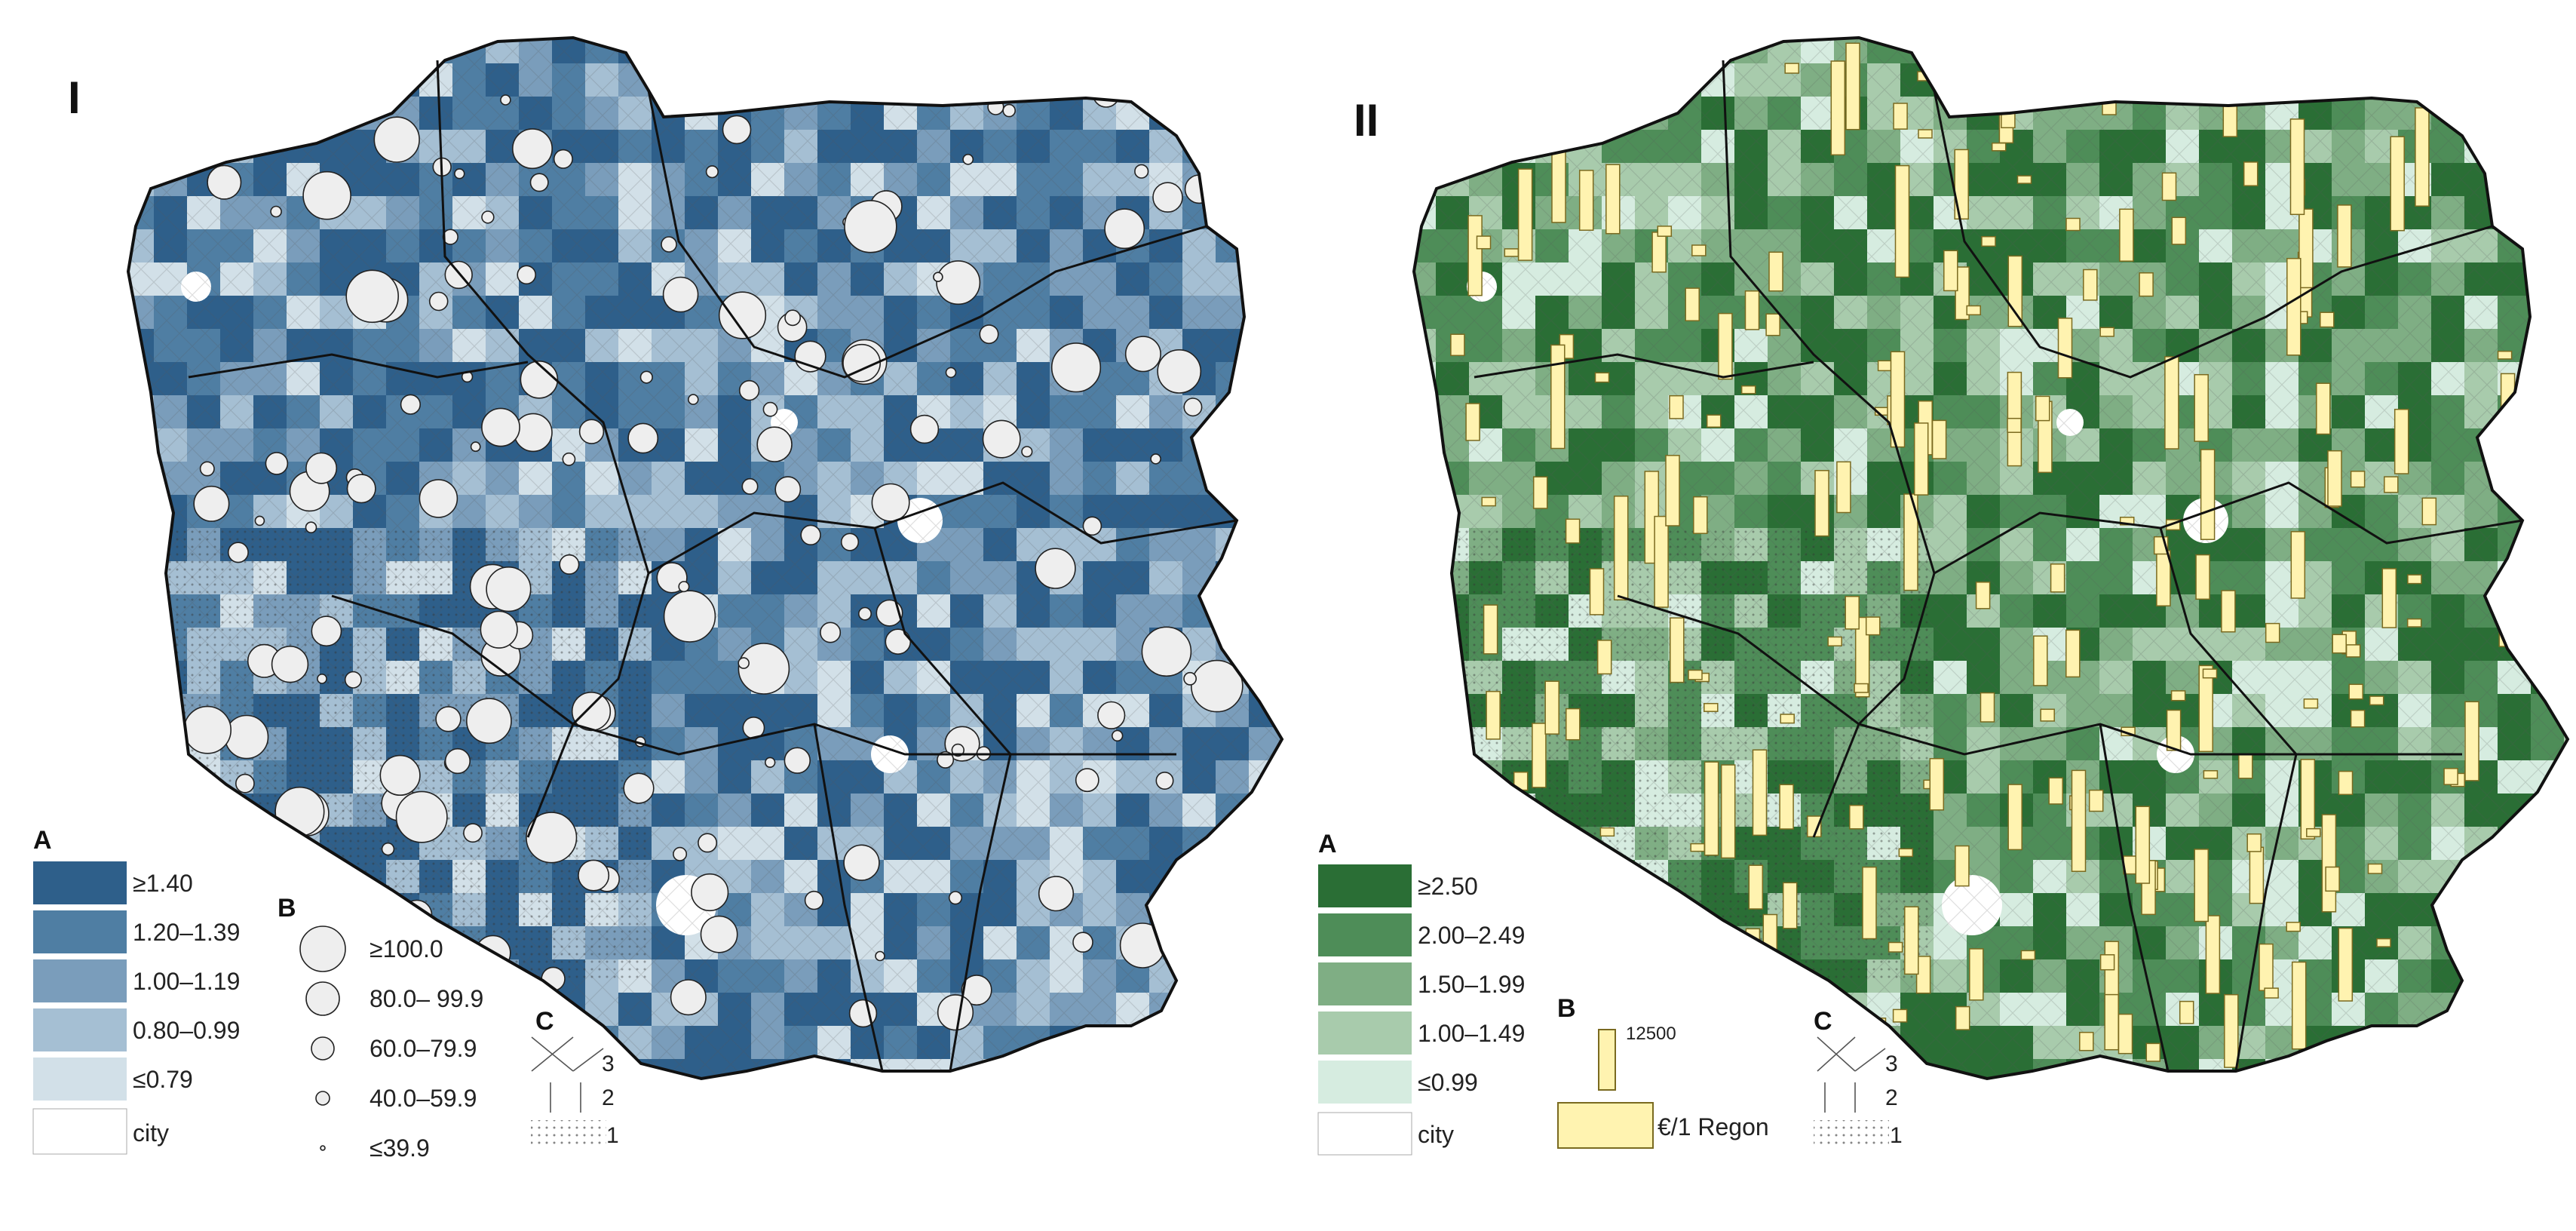  What do you see at coordinates (1566, 1009) in the screenshot?
I see `legend-b-title: B` at bounding box center [1566, 1009].